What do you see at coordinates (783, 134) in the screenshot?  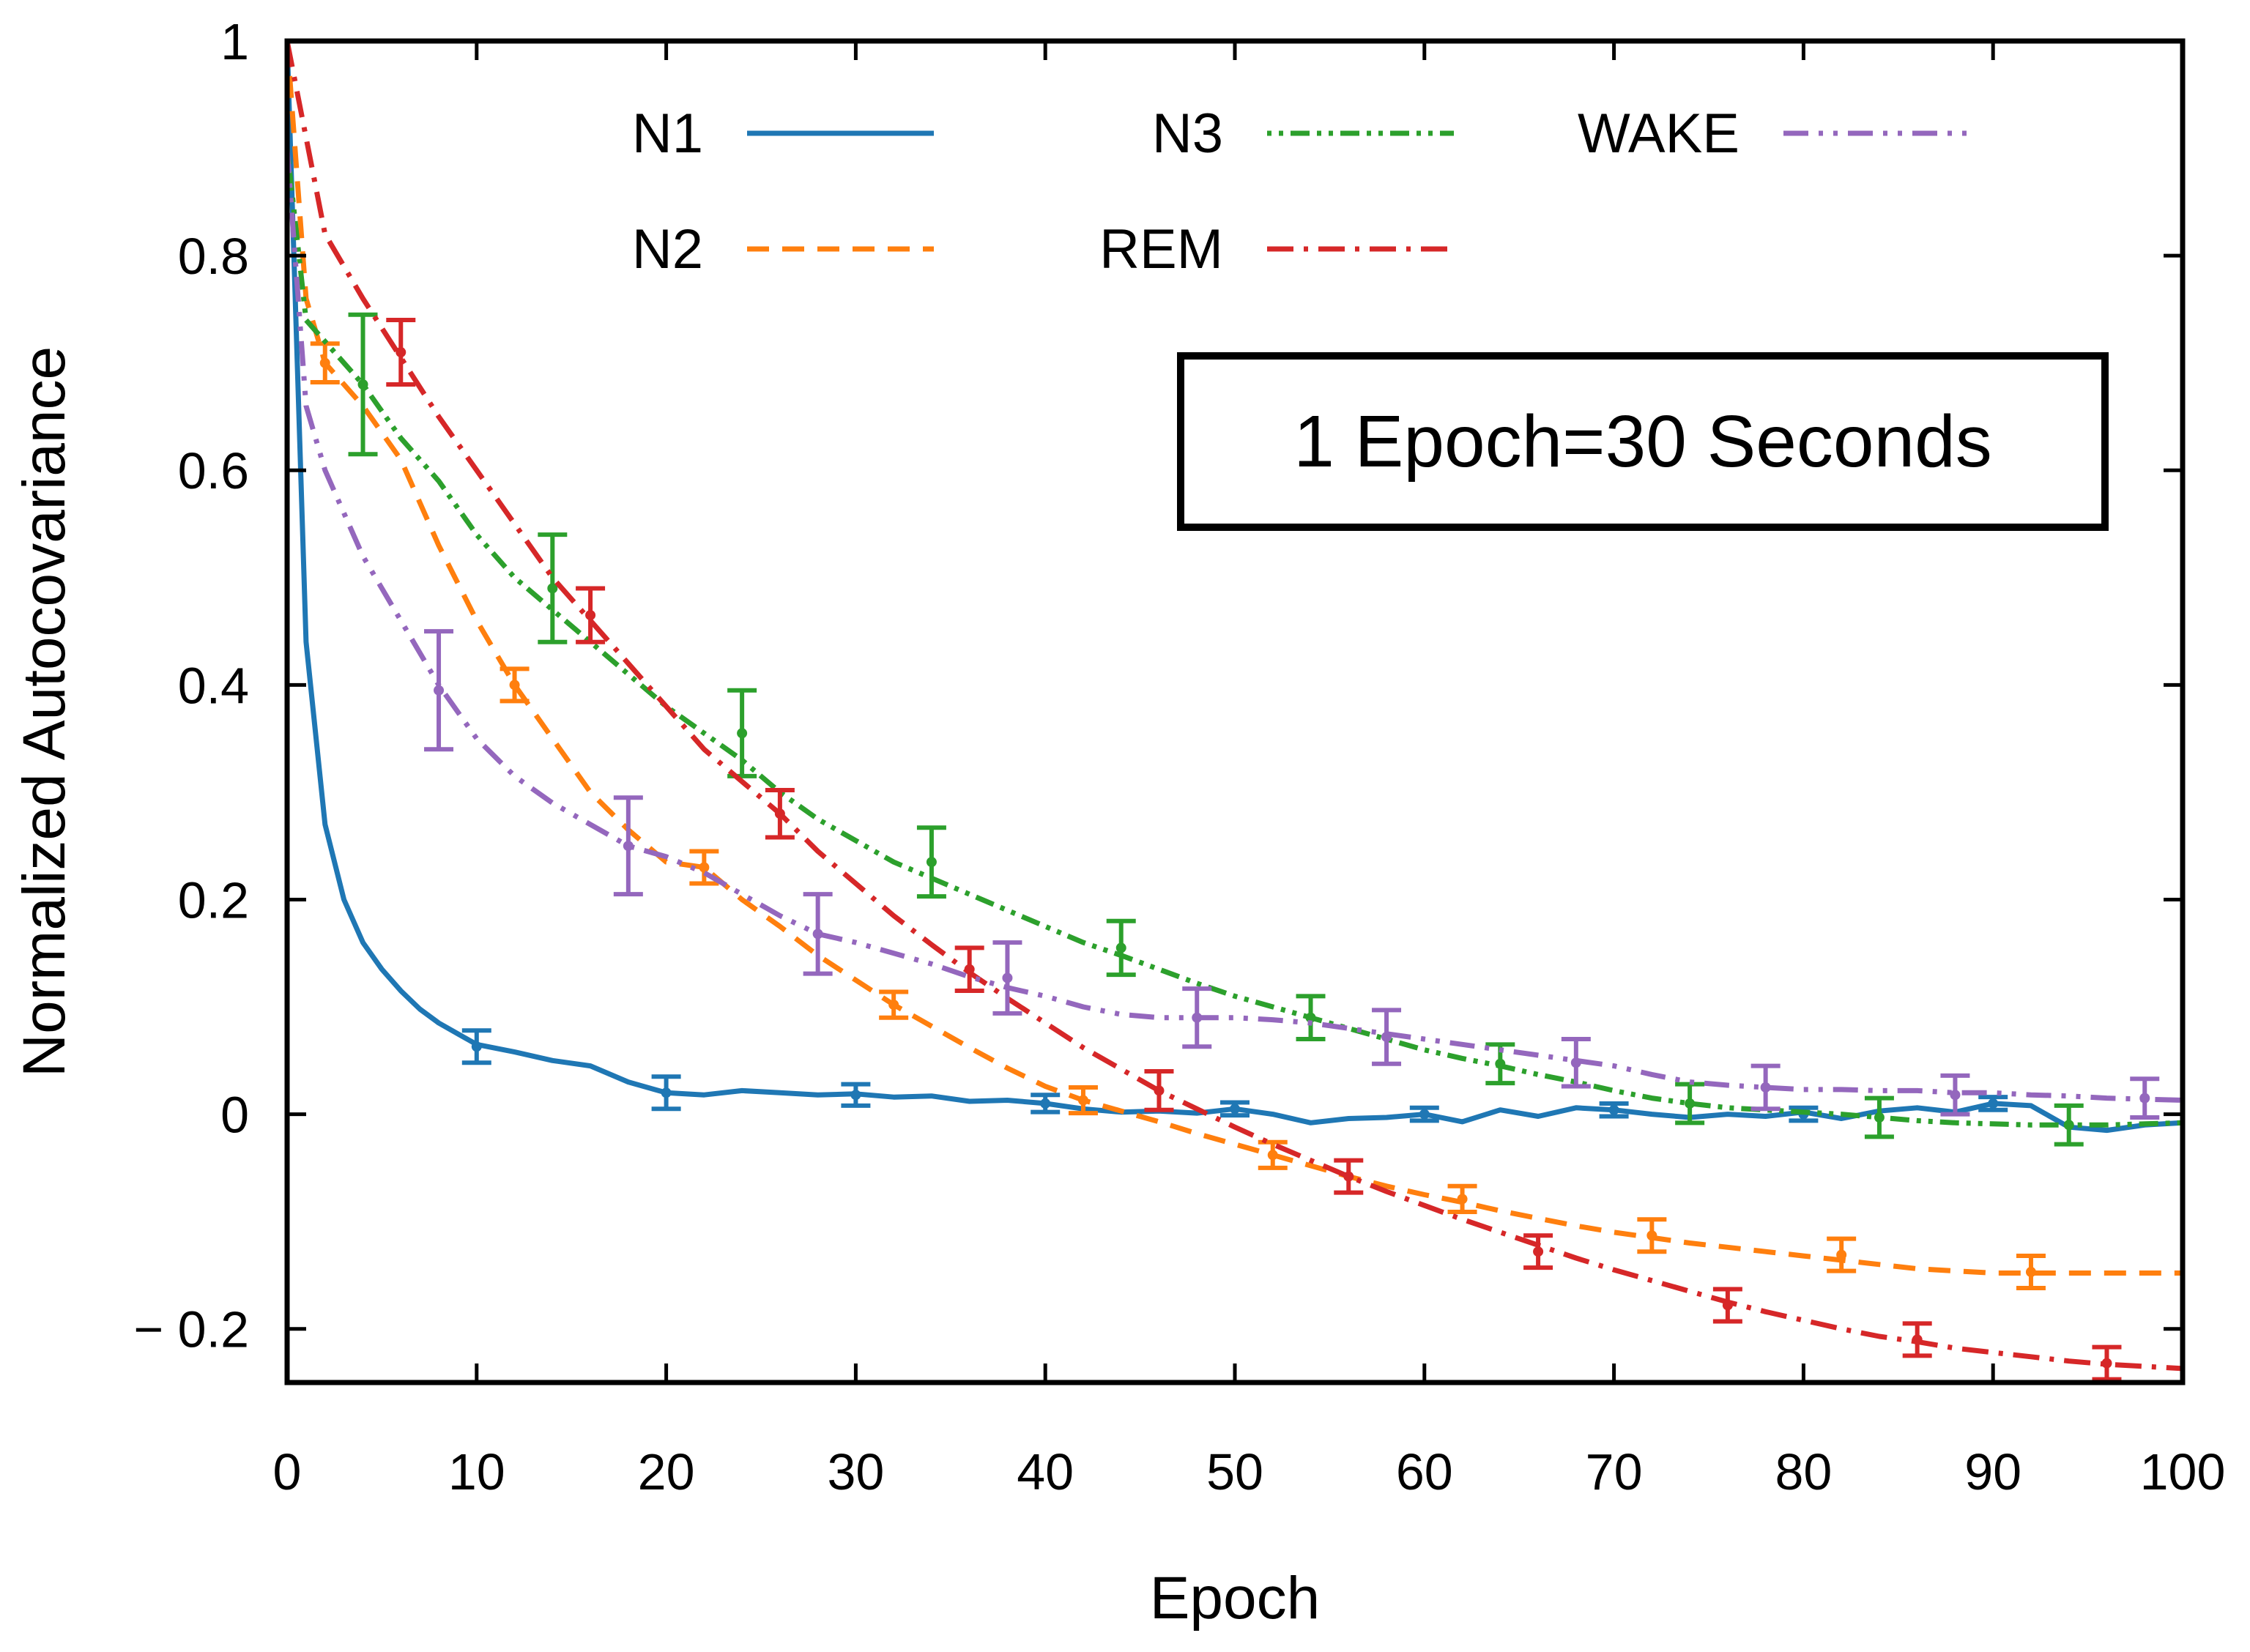 I see `legend-entry-n1: N1` at bounding box center [783, 134].